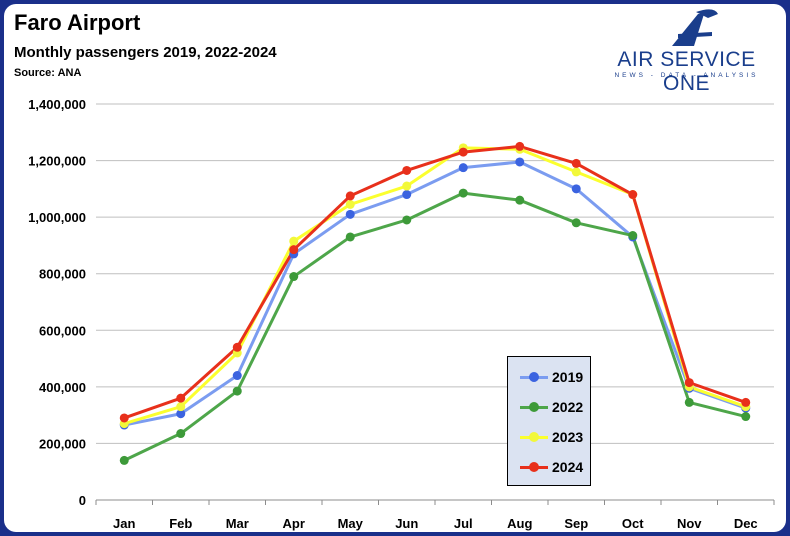  Describe the element at coordinates (549, 407) in the screenshot. I see `legend-item-2022: 2022` at that location.